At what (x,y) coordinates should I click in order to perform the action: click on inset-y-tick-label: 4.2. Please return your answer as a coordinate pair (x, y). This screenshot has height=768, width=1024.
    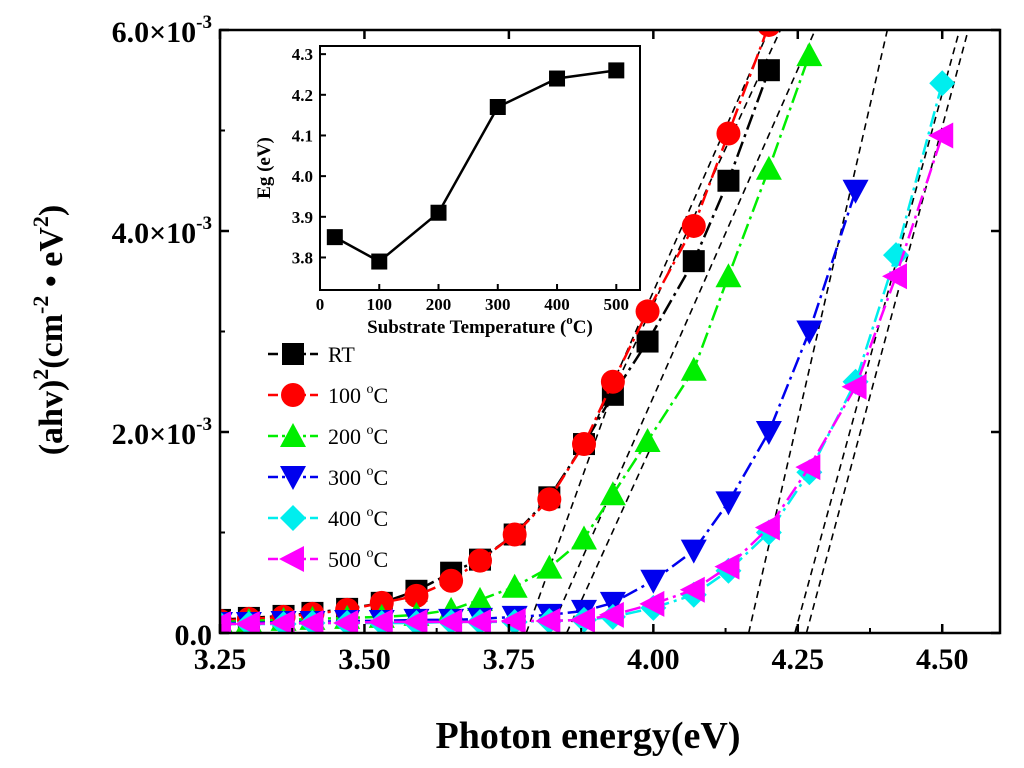
    Looking at the image, I should click on (302, 95).